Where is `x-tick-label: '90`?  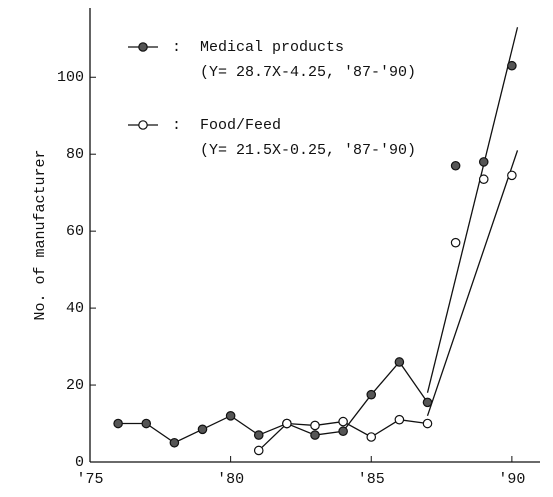 x-tick-label: '90 is located at coordinates (511, 479).